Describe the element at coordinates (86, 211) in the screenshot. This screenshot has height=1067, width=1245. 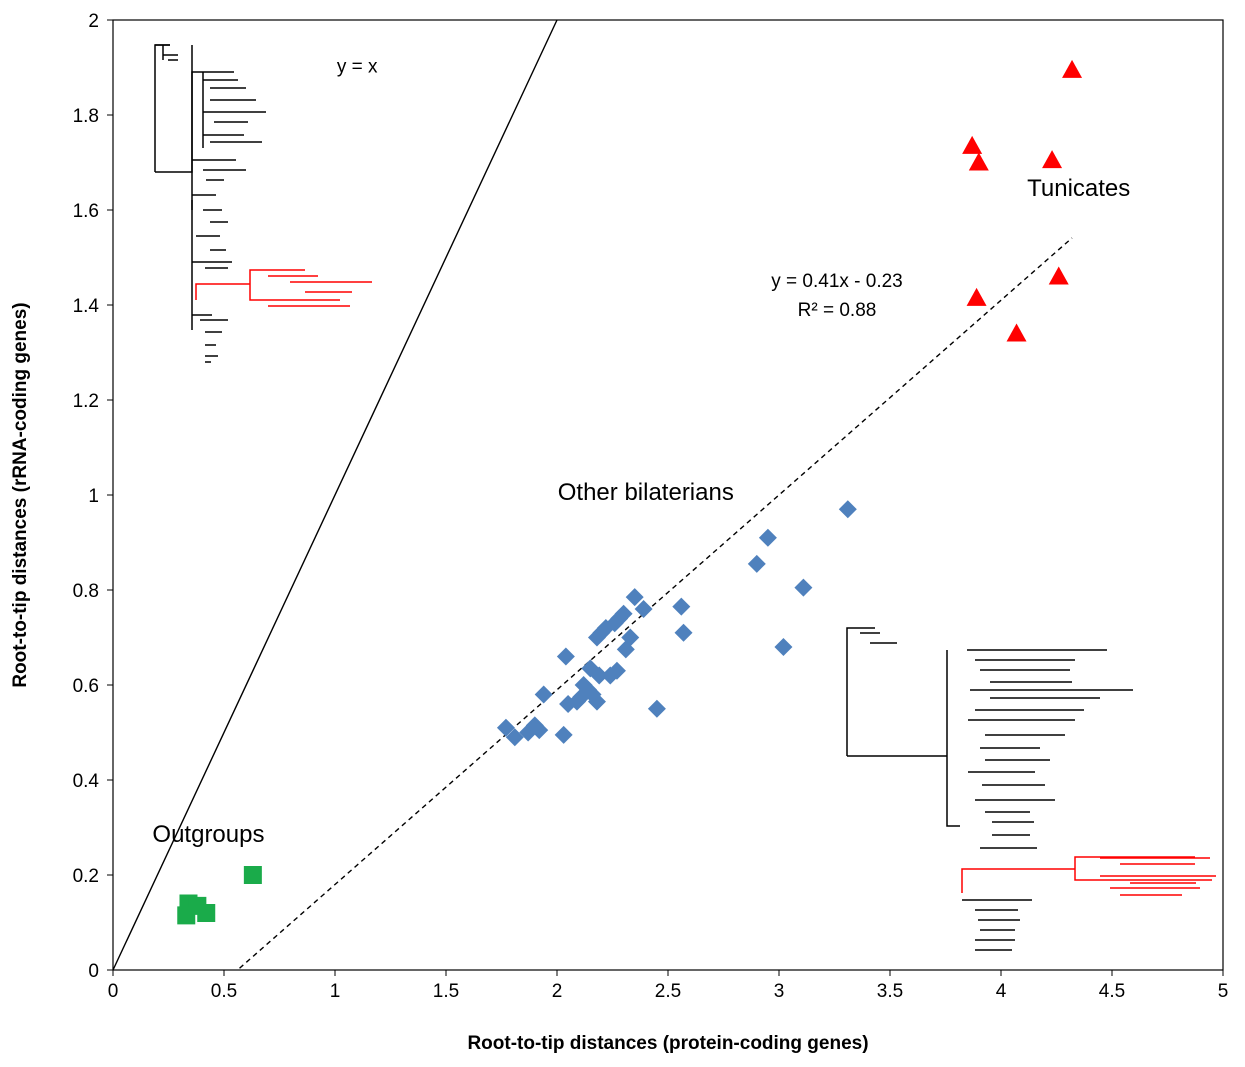
I see `y-tick-label: 1.6` at that location.